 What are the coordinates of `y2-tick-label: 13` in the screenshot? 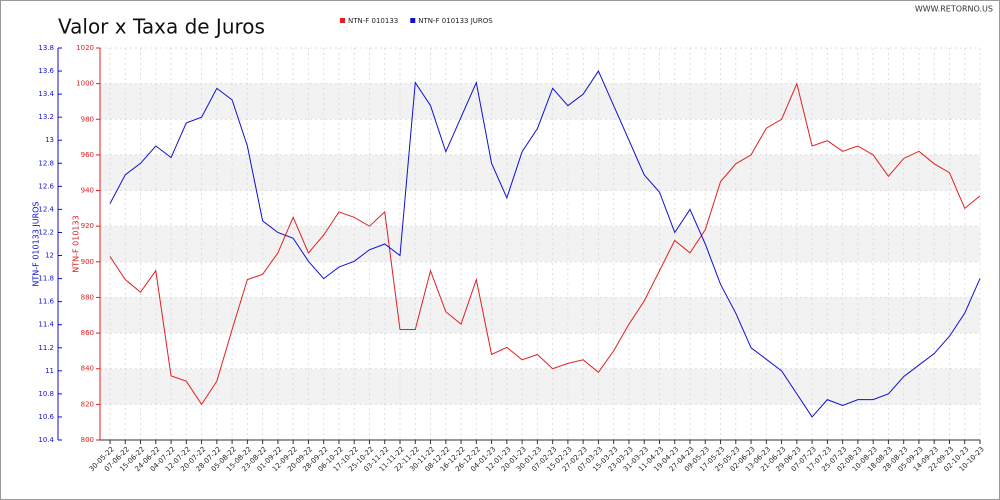 It's located at (49, 140).